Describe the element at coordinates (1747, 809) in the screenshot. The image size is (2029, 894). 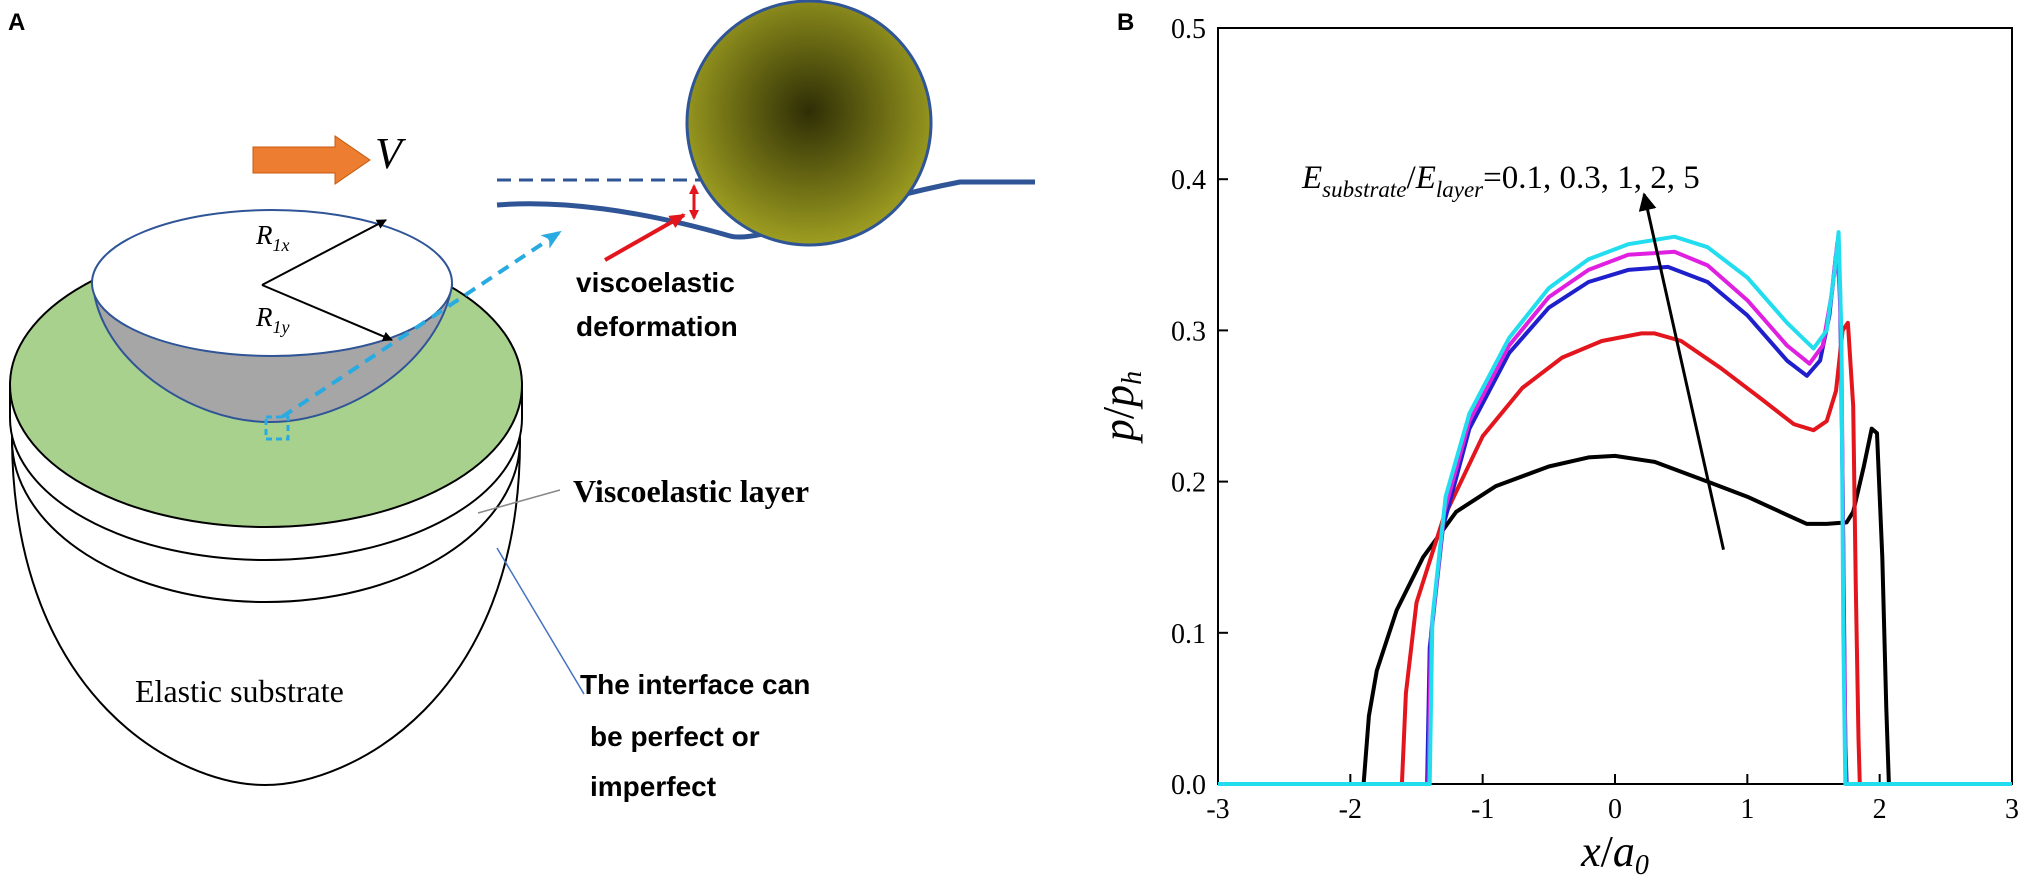
I see `x-tick-label: 1` at that location.